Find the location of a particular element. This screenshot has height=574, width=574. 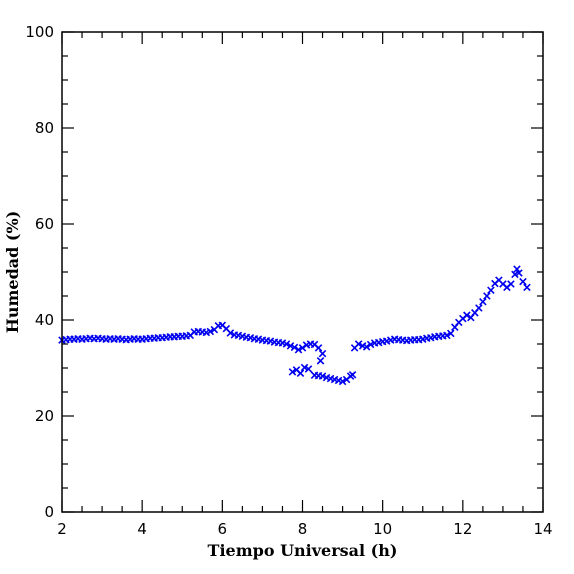

y-axis-label: Humedad (%) is located at coordinates (12, 272).